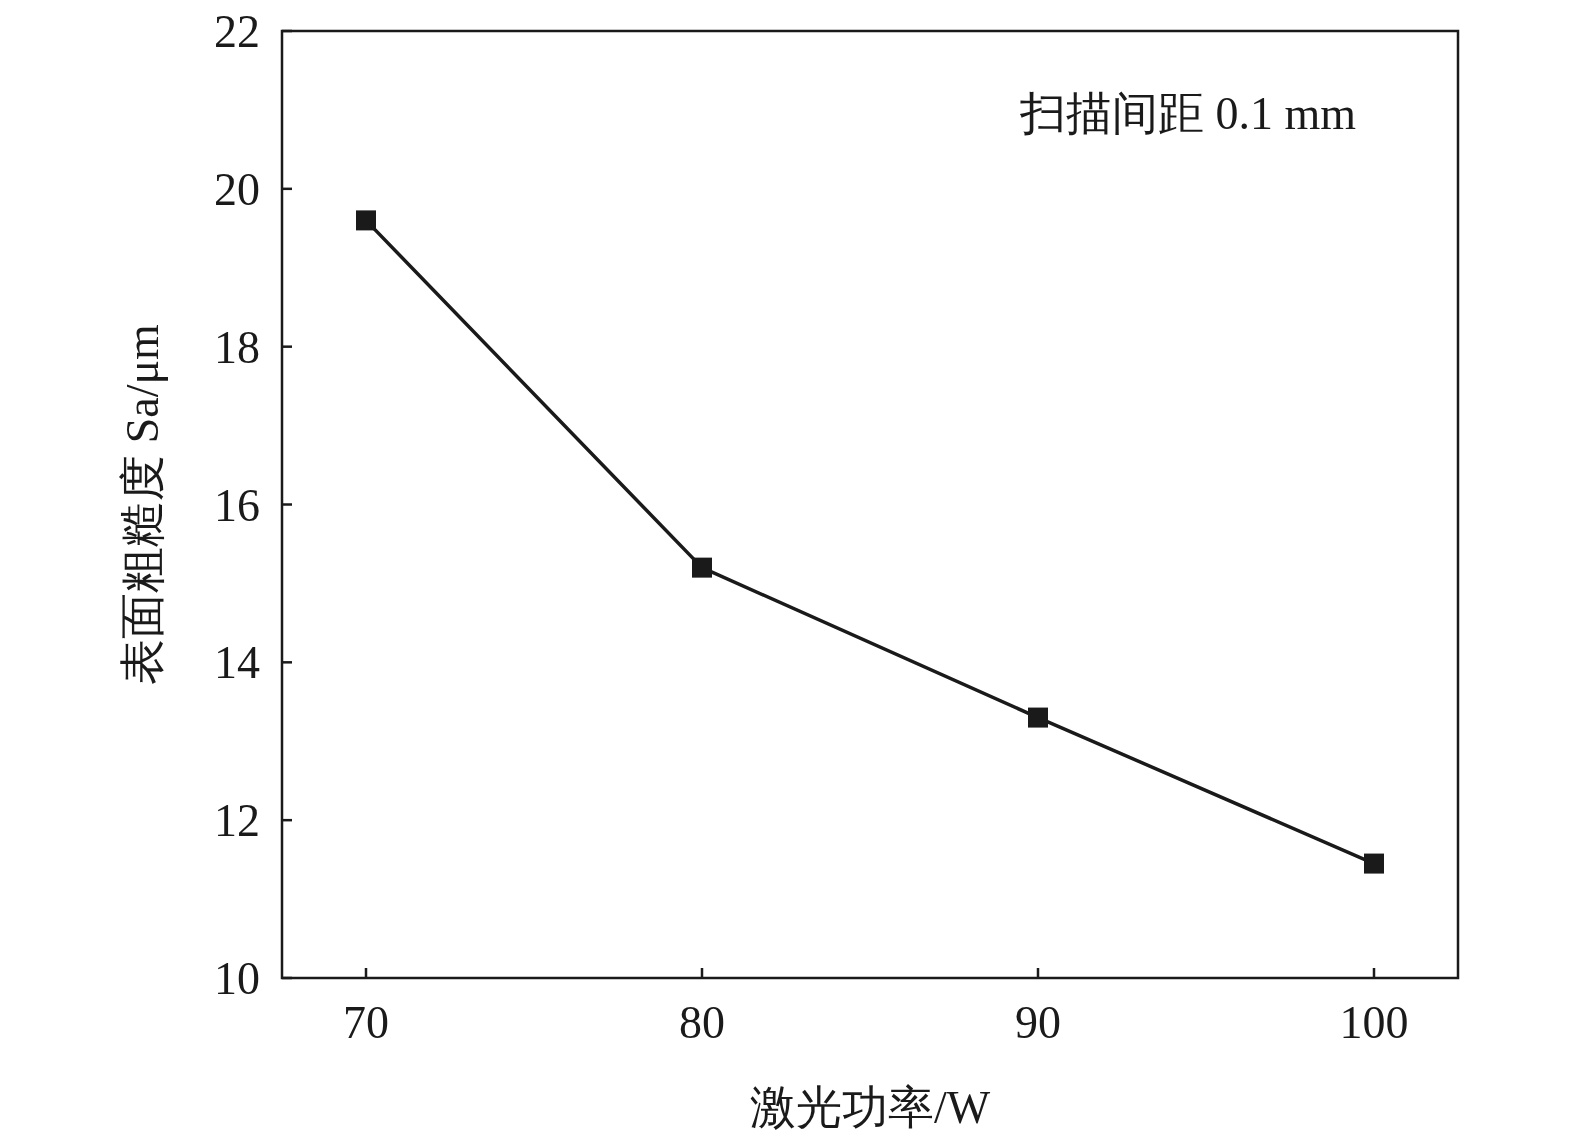  Describe the element at coordinates (237, 189) in the screenshot. I see `y-tick-label: 20` at that location.